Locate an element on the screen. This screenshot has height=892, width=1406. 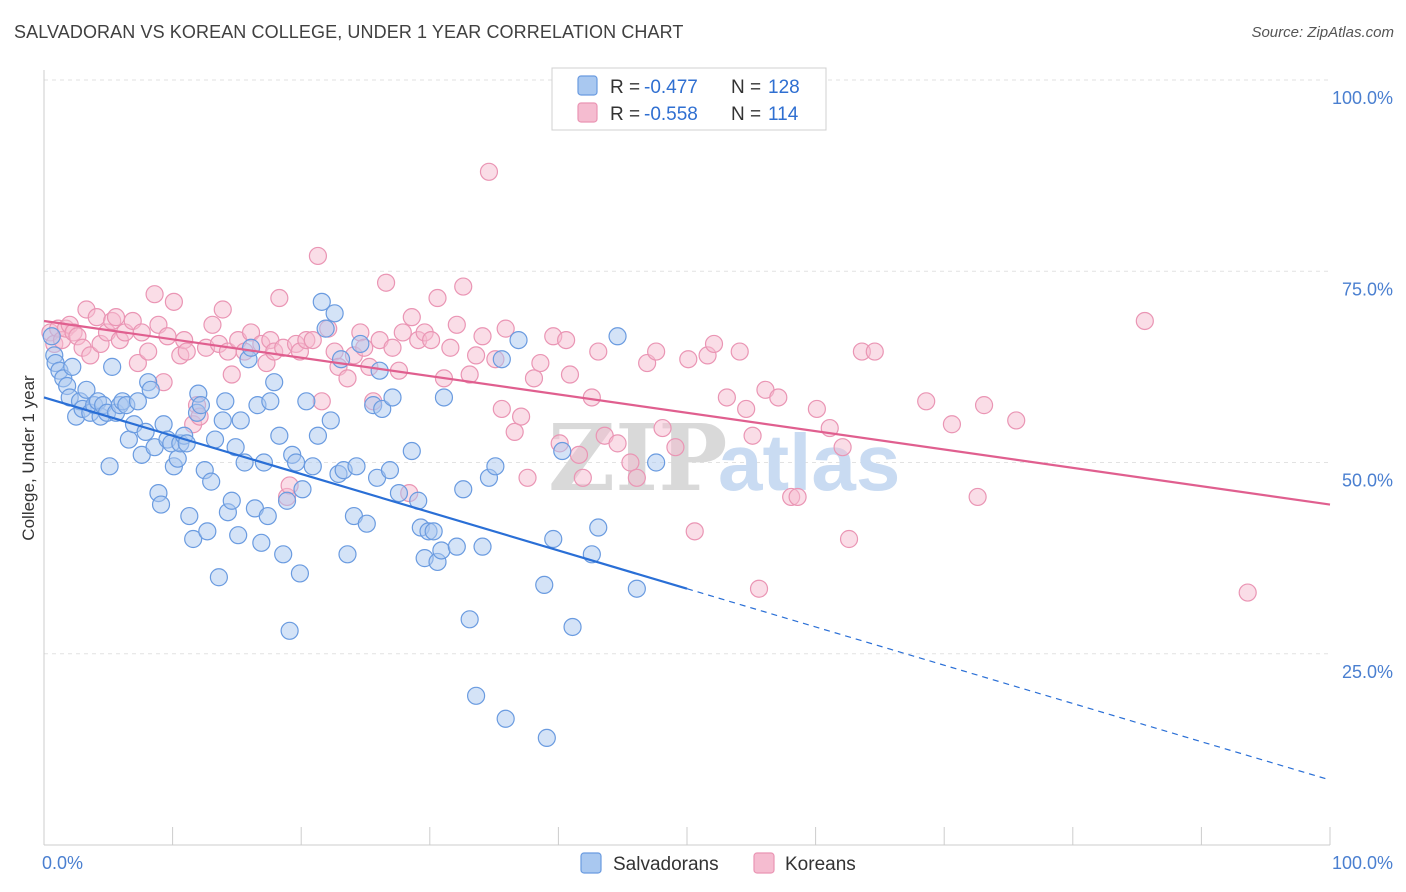
source-label: Source: ZipAtlas.com is located at coordinates (1322, 32).